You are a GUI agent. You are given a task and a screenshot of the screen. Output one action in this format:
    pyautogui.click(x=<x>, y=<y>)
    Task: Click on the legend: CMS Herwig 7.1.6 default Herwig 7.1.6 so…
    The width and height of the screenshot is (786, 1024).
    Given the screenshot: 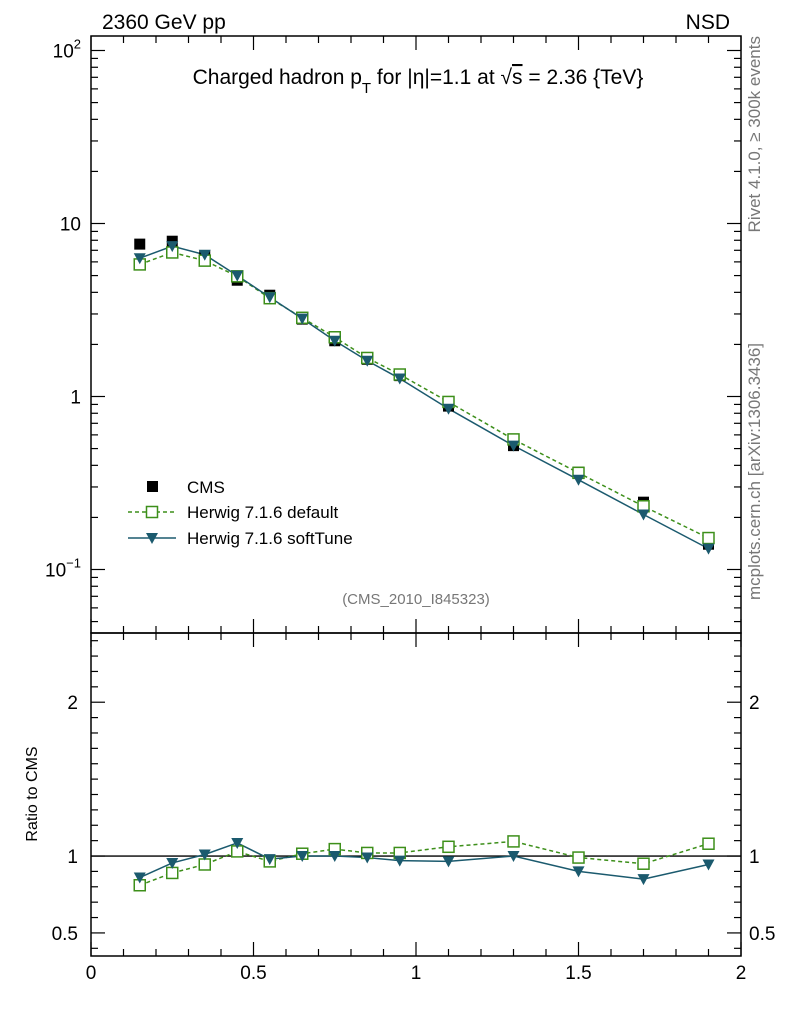 What is the action you would take?
    pyautogui.click(x=240, y=513)
    